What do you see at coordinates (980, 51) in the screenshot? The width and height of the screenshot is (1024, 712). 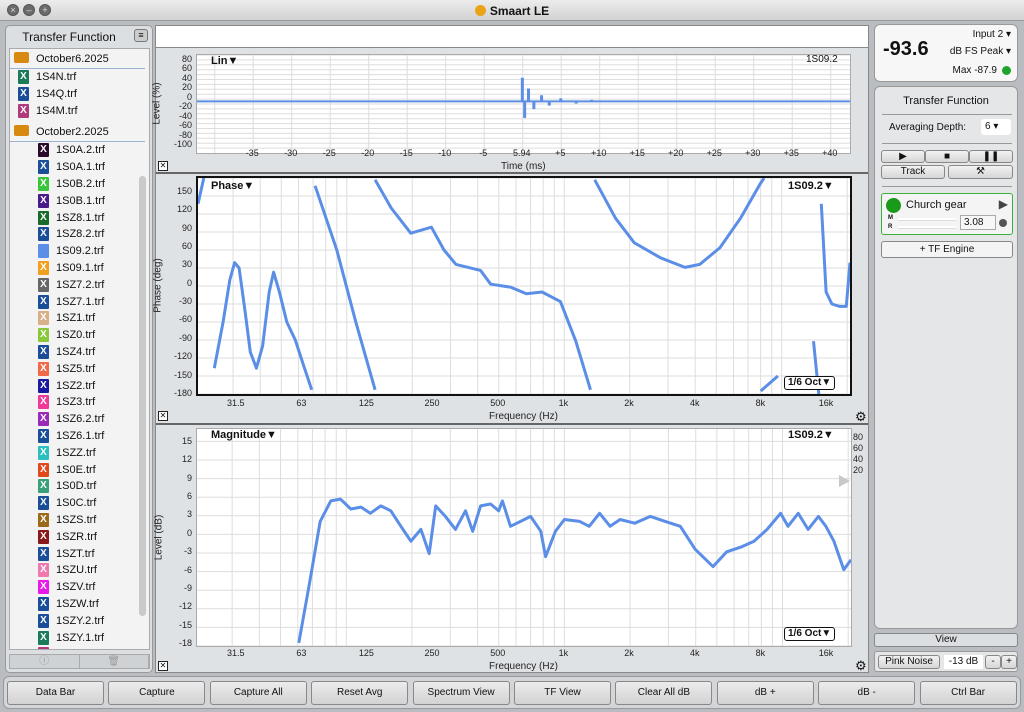 I see `meter-mode-dropdown: dB FS Peak ▾` at bounding box center [980, 51].